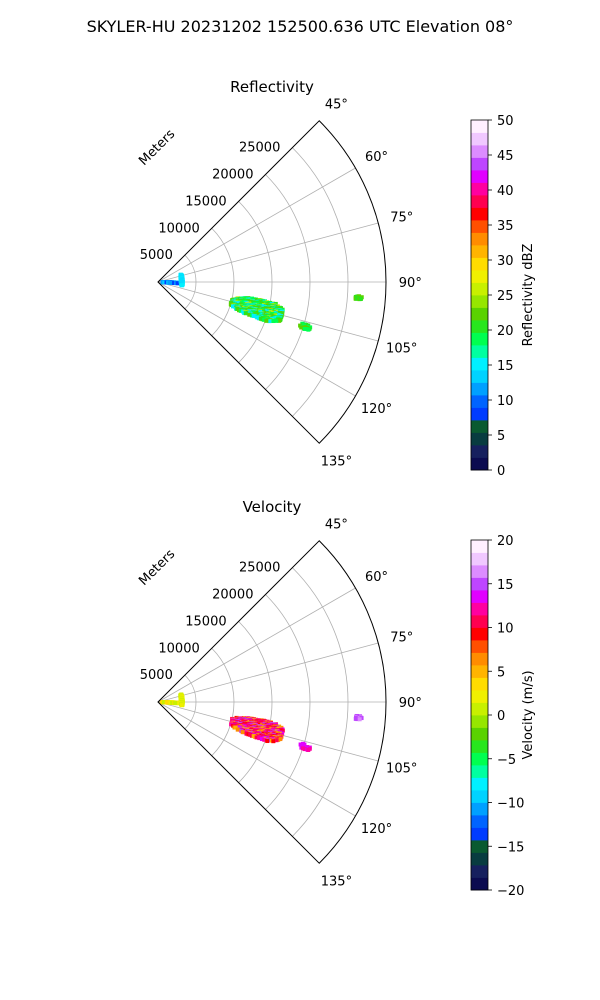 This screenshot has width=600, height=1000. I want to click on angle-tick-label: 45°, so click(336, 525).